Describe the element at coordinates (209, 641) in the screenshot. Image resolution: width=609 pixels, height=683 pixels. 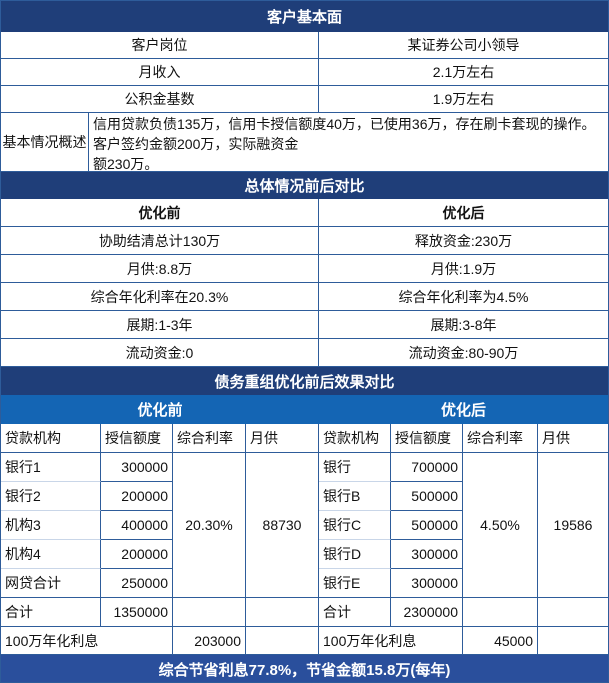
I see `before-interest-value: 203000` at that location.